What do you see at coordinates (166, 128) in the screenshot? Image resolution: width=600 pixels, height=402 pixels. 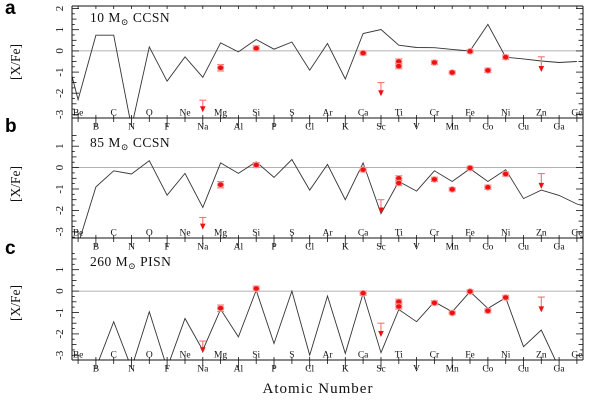 I see `element-label-F: F` at bounding box center [166, 128].